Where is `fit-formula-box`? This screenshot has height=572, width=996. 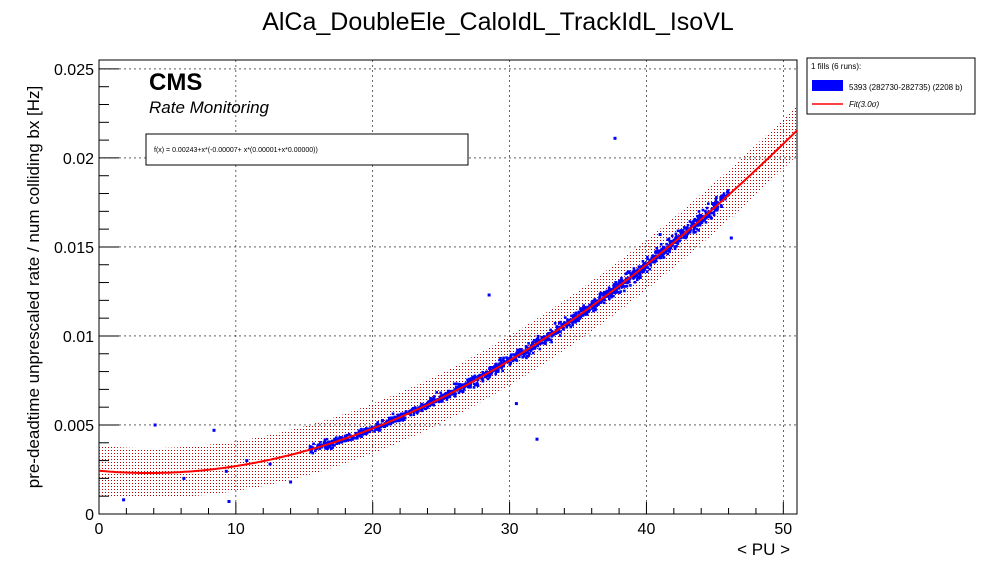 fit-formula-box is located at coordinates (307, 149).